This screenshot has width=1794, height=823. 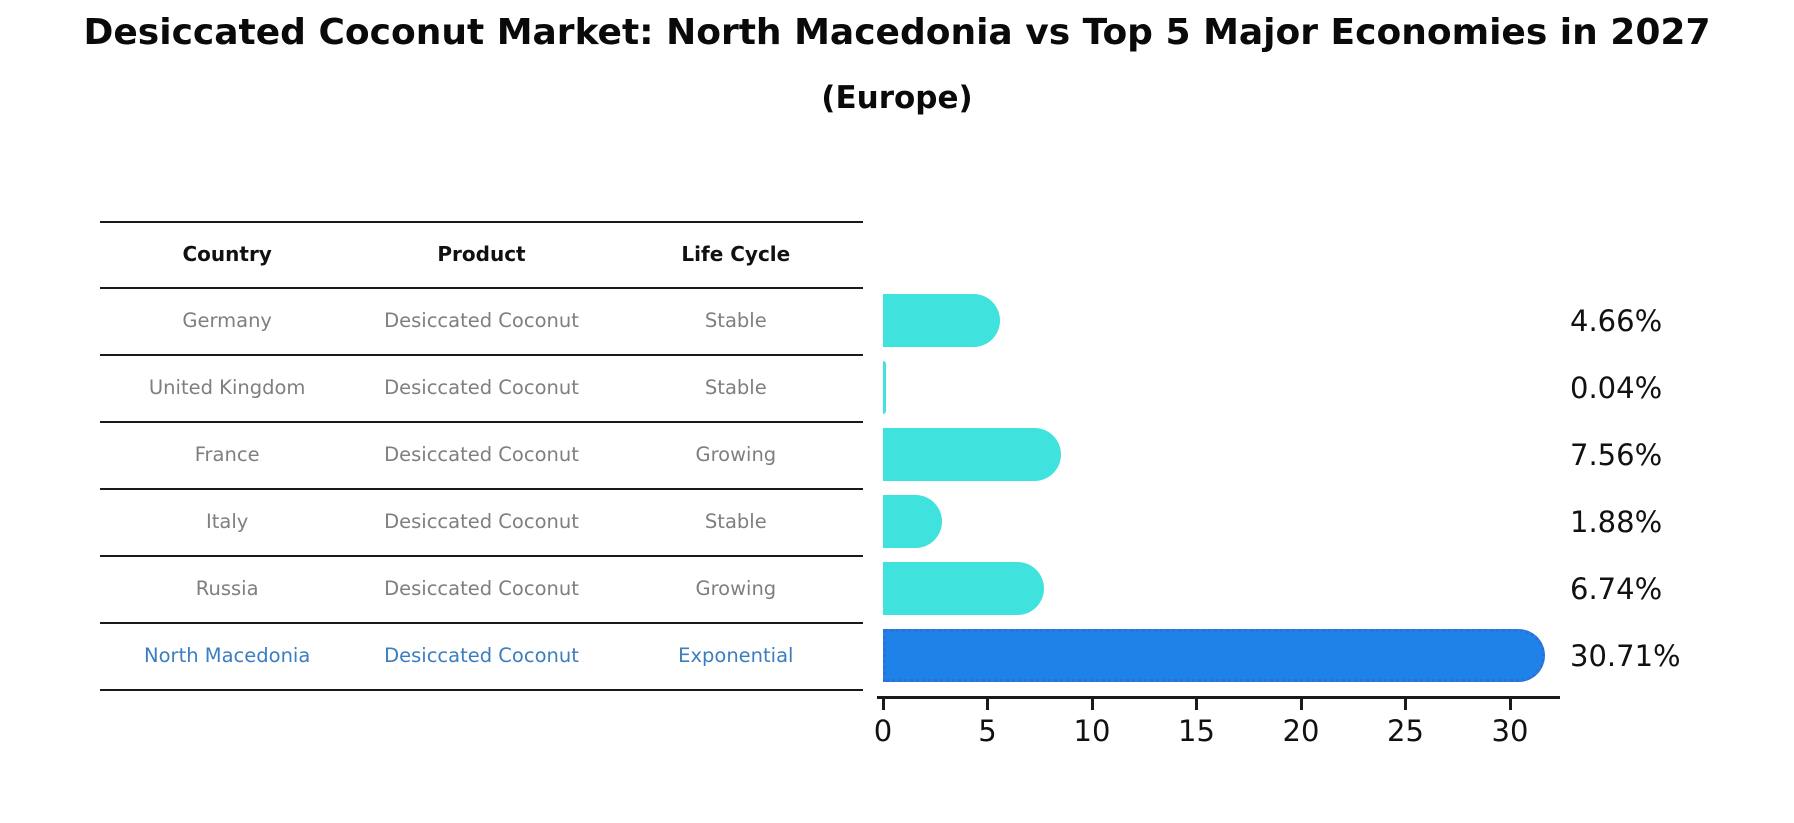 What do you see at coordinates (1616, 387) in the screenshot?
I see `value-label: 0.04%` at bounding box center [1616, 387].